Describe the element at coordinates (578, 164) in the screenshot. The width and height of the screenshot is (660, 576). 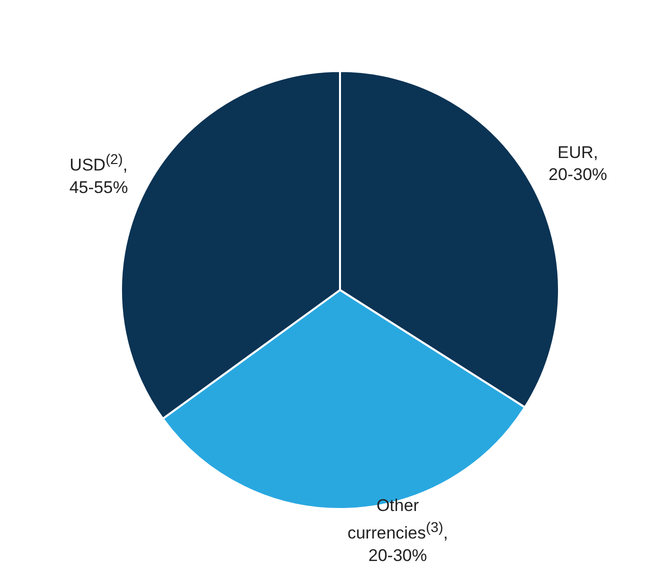
I see `slice-label: EUR, 20-30%` at that location.